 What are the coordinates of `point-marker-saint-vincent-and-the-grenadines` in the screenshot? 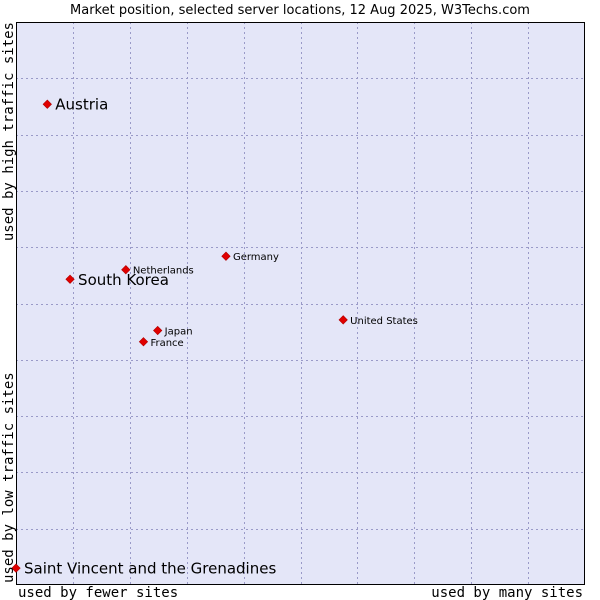 It's located at (16, 568).